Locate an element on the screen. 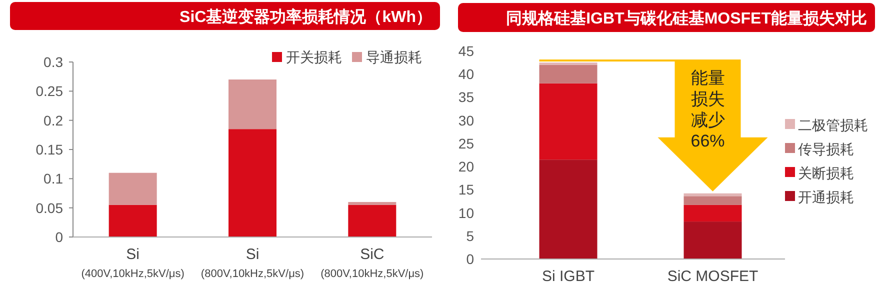  y-tick-label: 40 is located at coordinates (466, 74).